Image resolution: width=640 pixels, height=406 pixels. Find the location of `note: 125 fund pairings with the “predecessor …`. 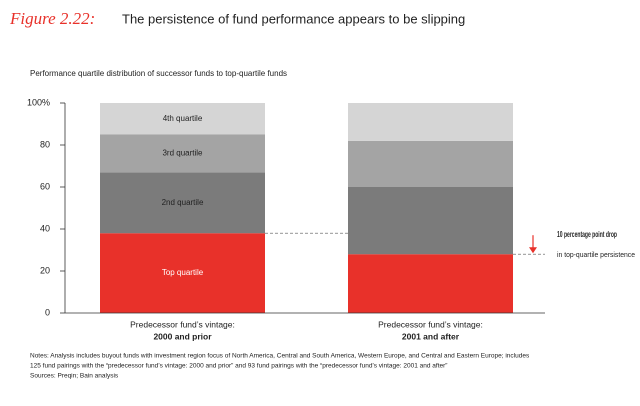

note: 125 fund pairings with the “predecessor … is located at coordinates (238, 366).